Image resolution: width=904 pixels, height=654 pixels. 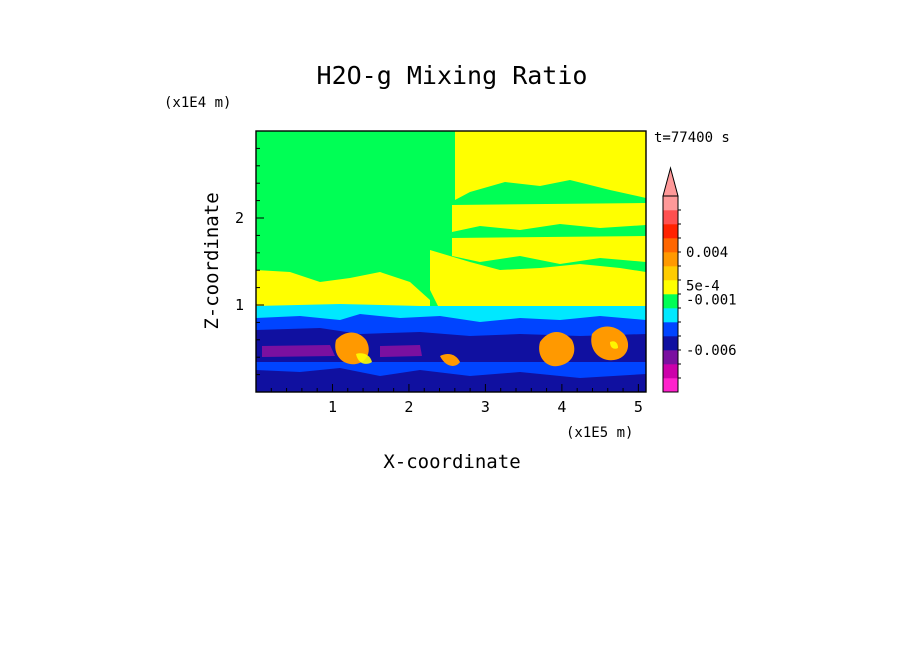 I want to click on x-ticks: 1 2 3 4 5, so click(x=456, y=400).